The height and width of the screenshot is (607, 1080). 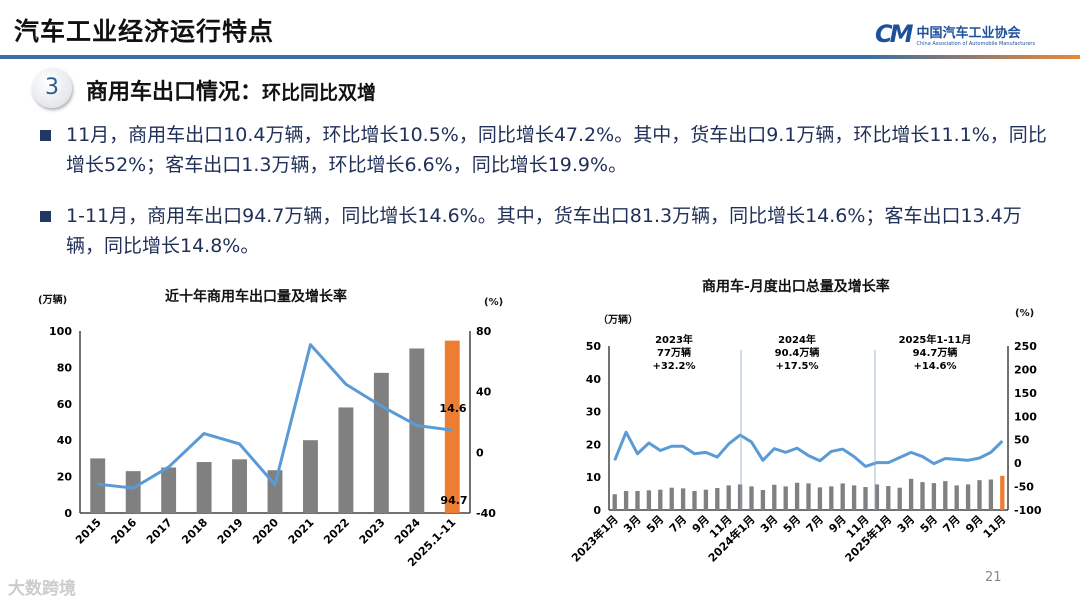 What do you see at coordinates (993, 577) in the screenshot?
I see `page-number: 21` at bounding box center [993, 577].